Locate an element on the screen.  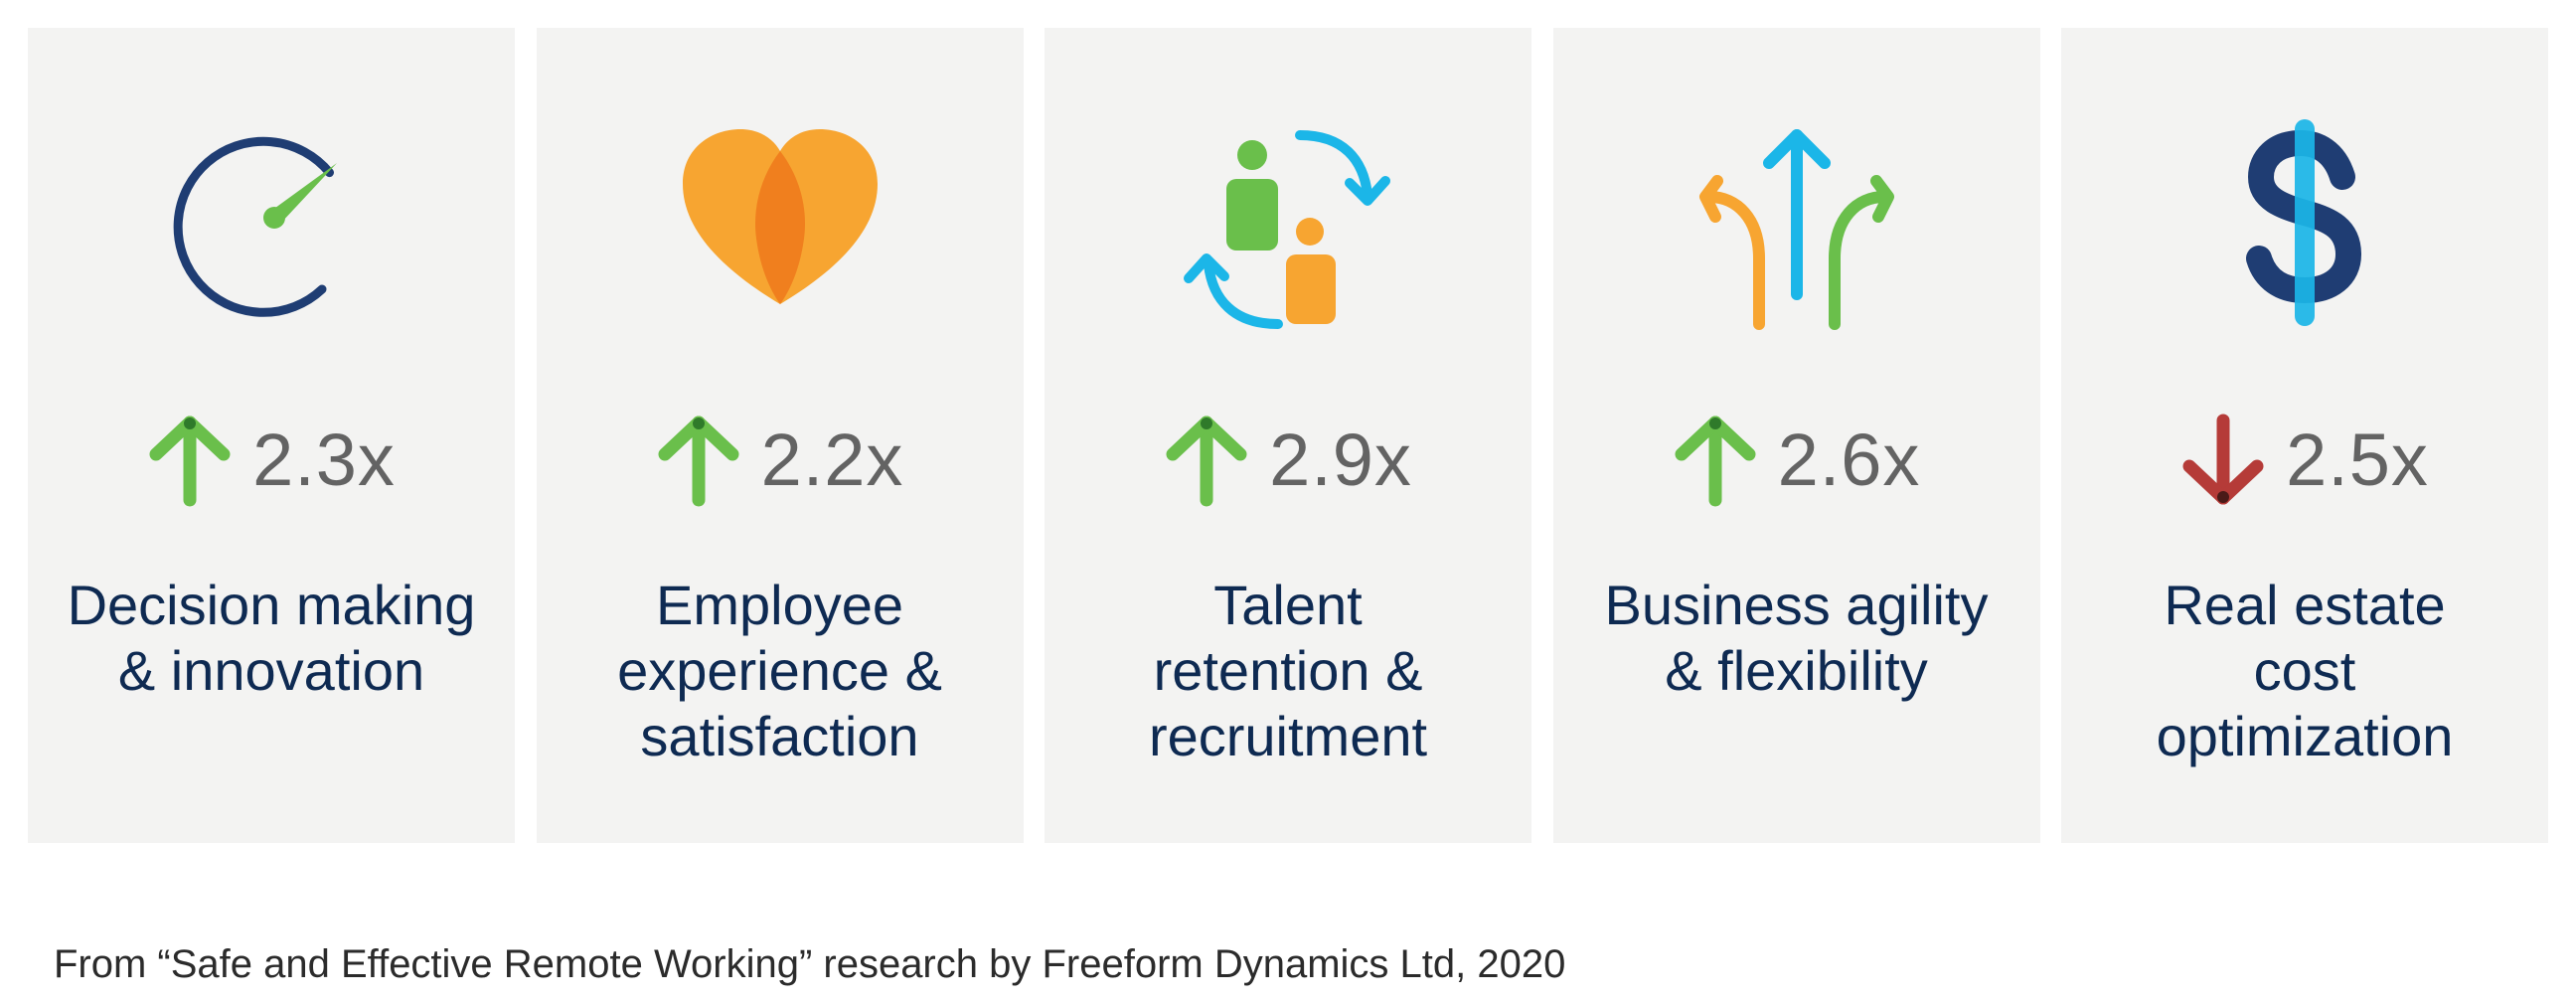
metric-value: 2.6x is located at coordinates (1849, 459).